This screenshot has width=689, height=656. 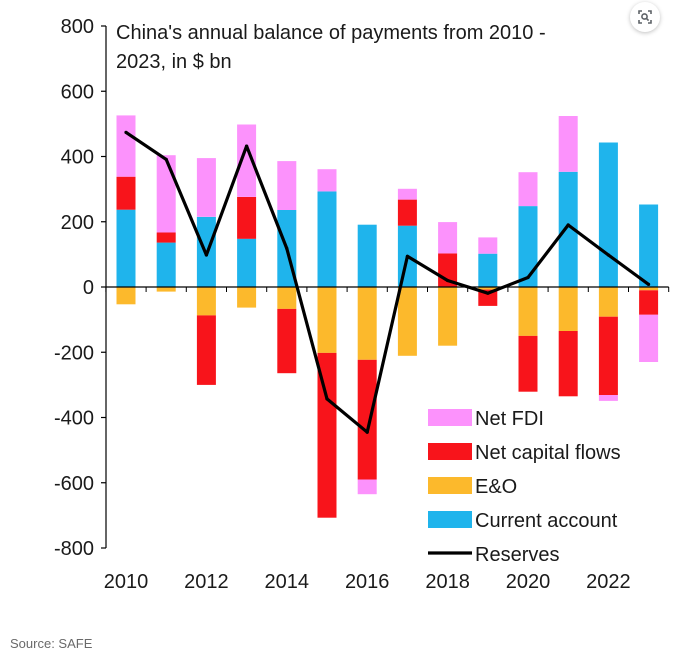 I want to click on bar-e-o-2018, so click(x=448, y=316).